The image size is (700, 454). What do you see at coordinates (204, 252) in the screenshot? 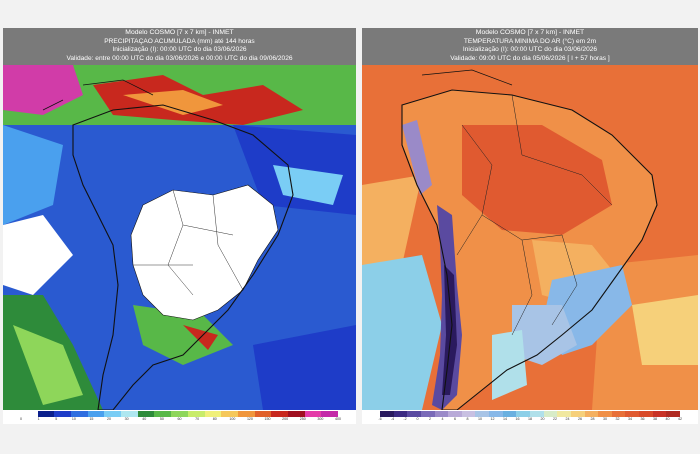
I see `dry-region` at bounding box center [204, 252].